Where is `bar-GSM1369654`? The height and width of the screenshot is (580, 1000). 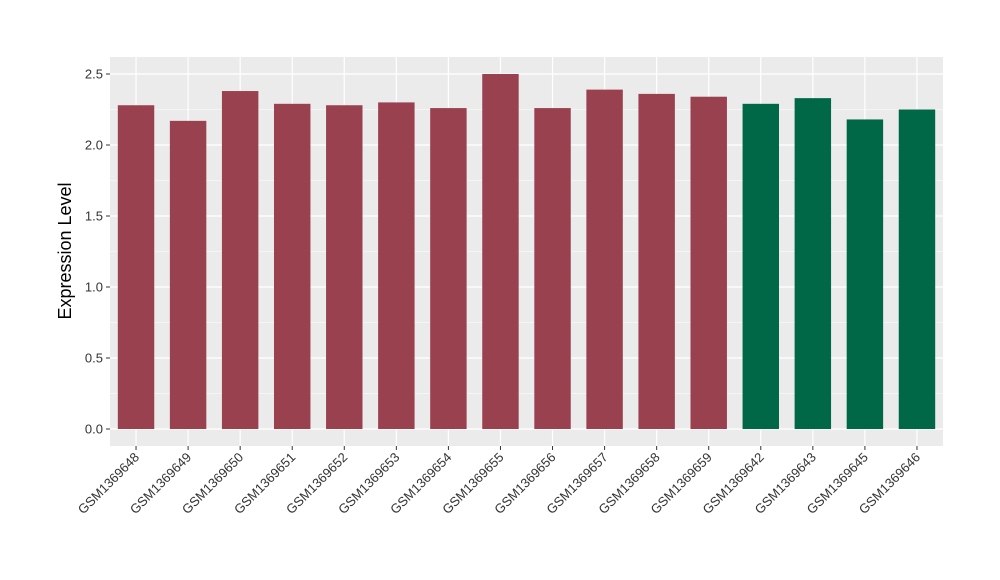
bar-GSM1369654 is located at coordinates (448, 268).